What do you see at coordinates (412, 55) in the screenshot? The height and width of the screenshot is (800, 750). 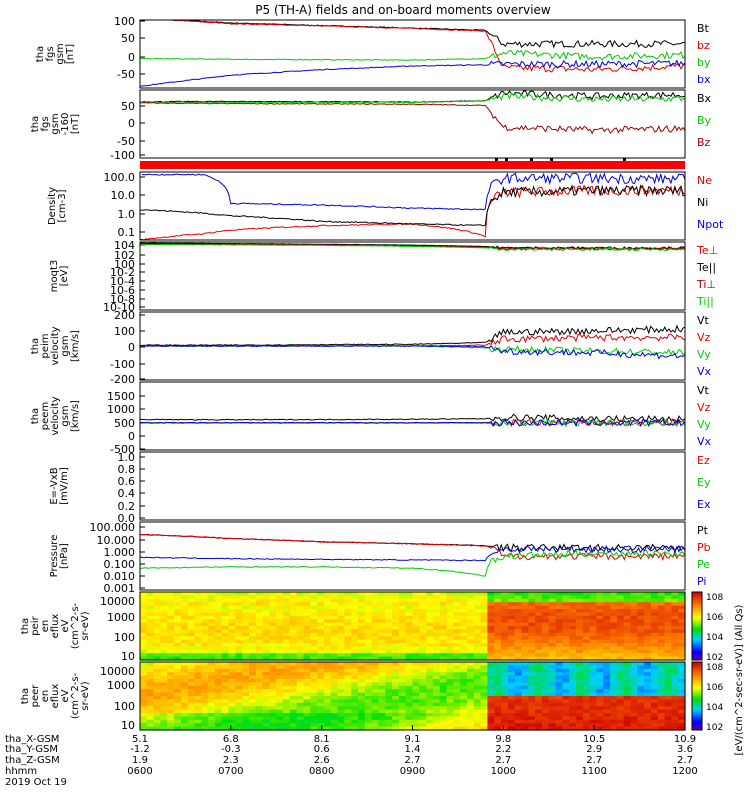 I see `series-line-by` at bounding box center [412, 55].